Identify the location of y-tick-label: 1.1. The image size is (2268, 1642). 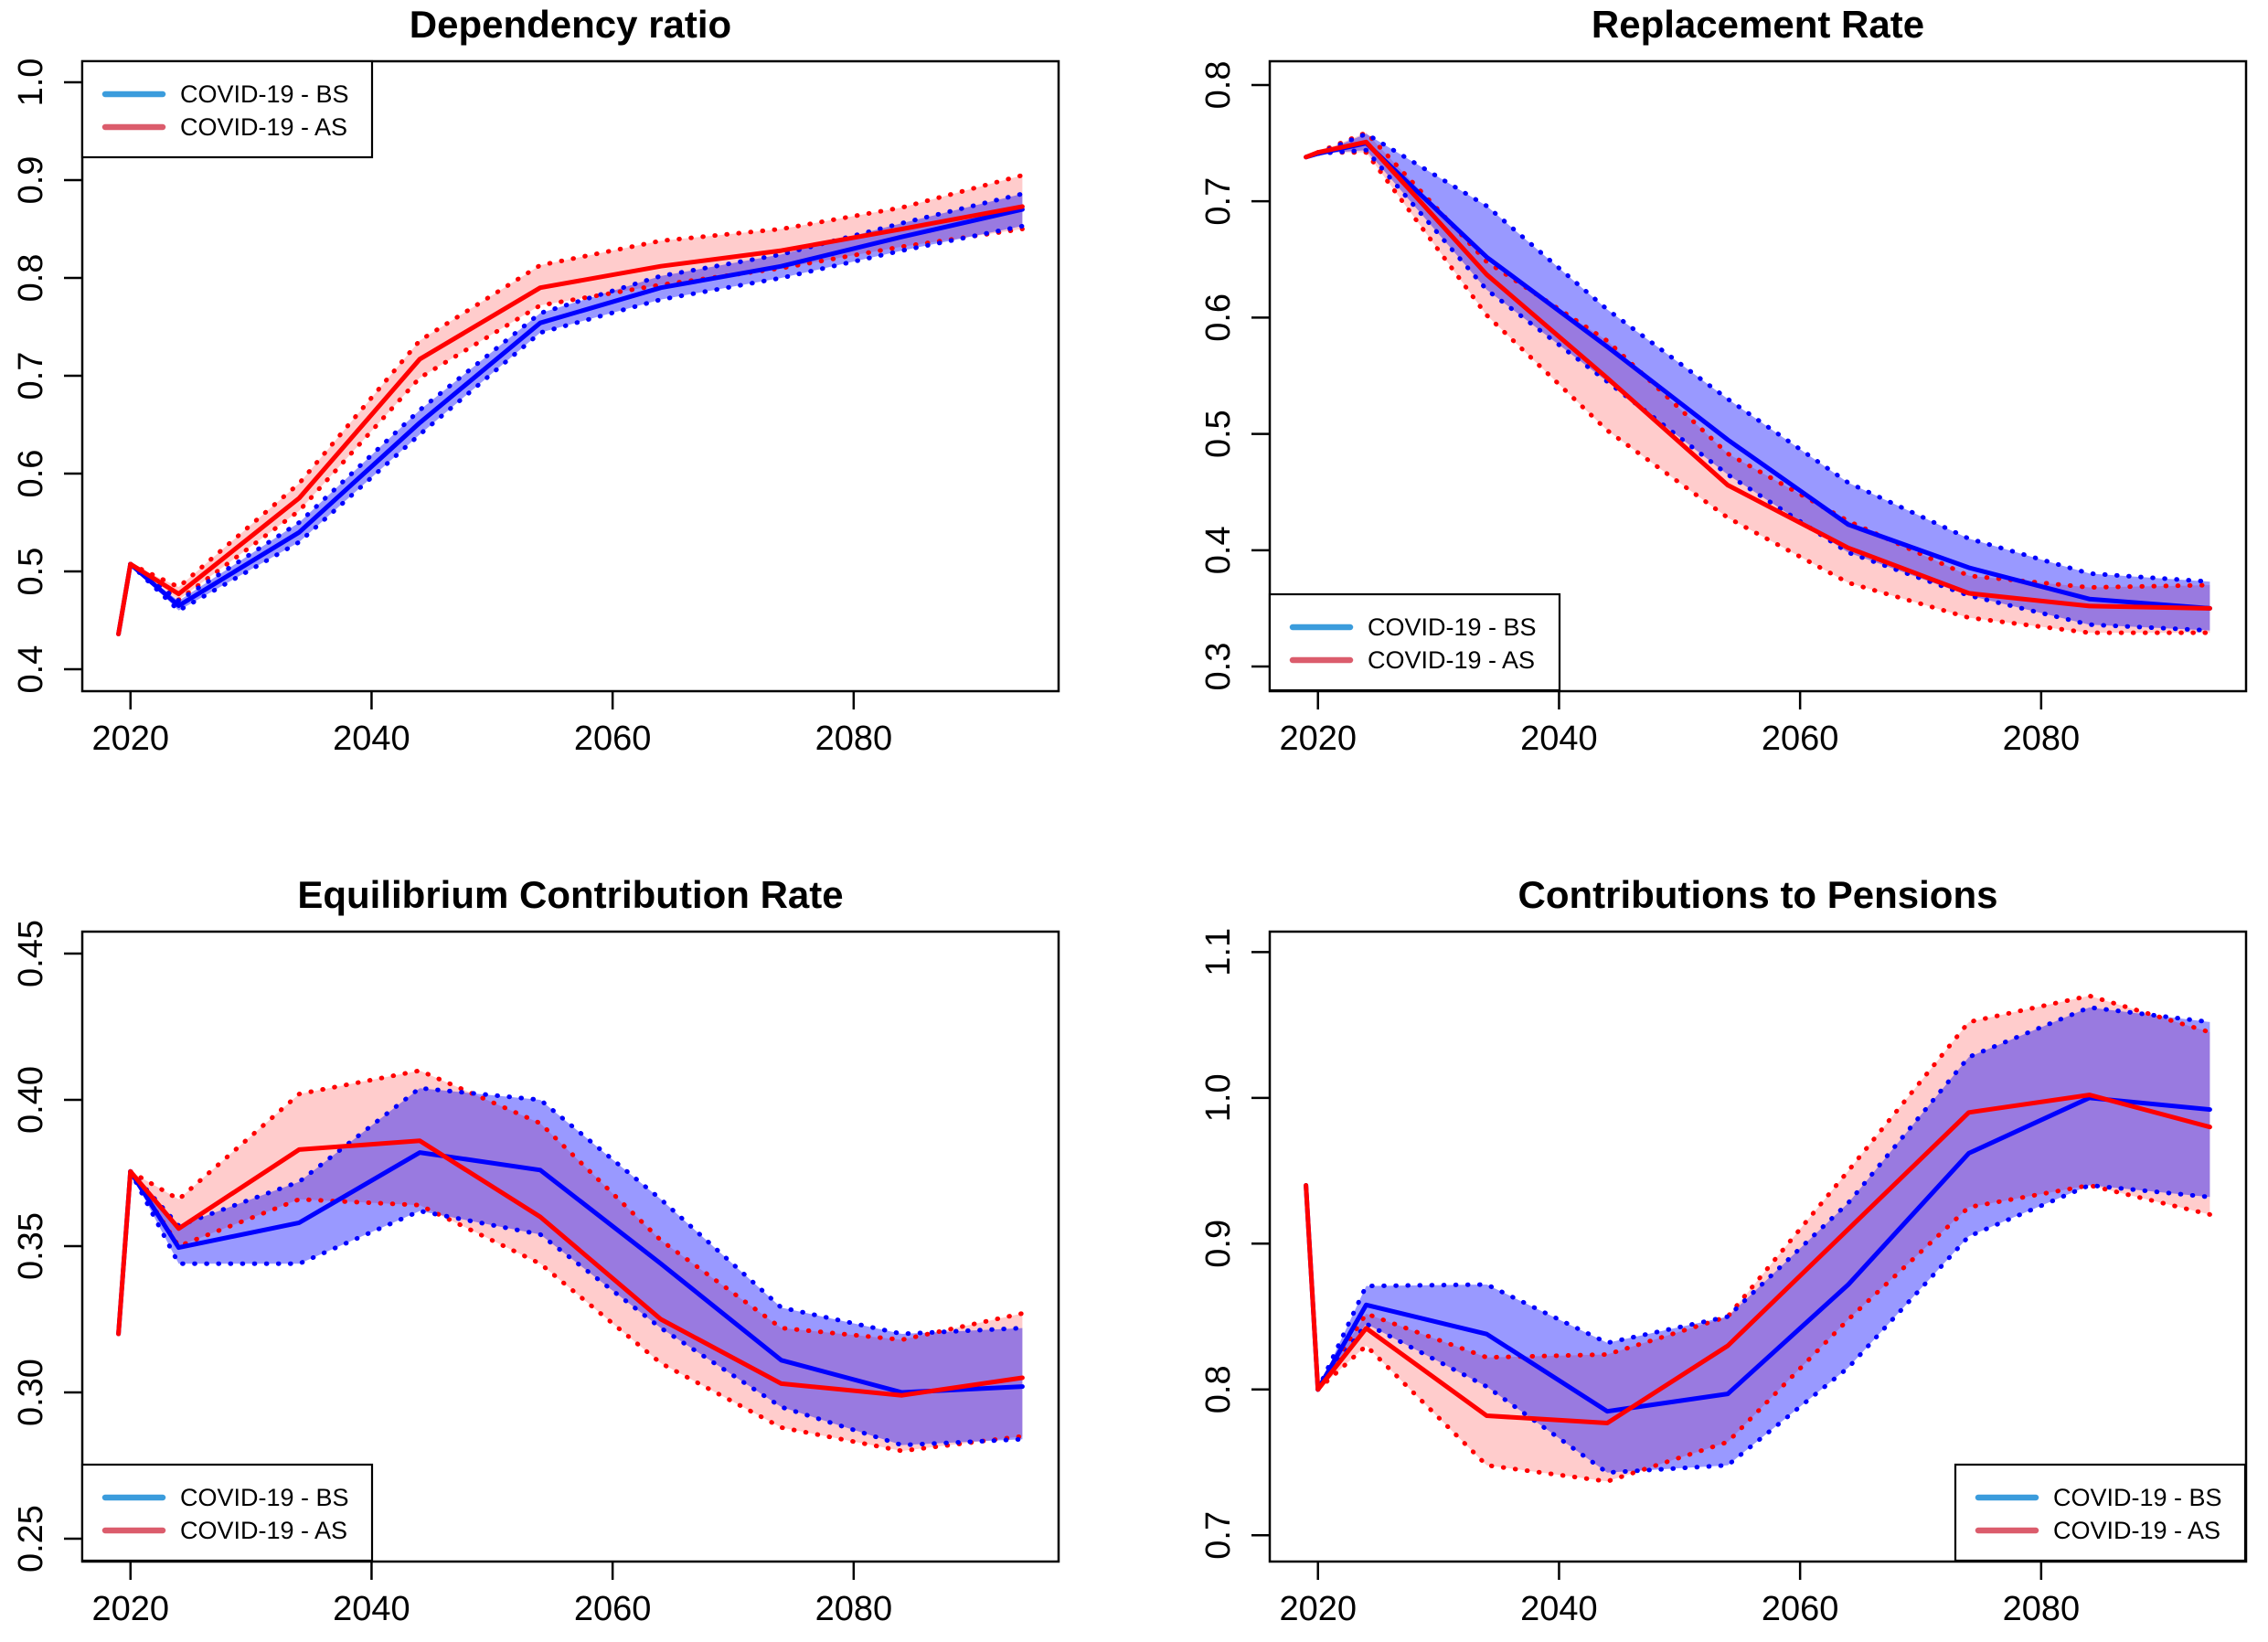
(1218, 952).